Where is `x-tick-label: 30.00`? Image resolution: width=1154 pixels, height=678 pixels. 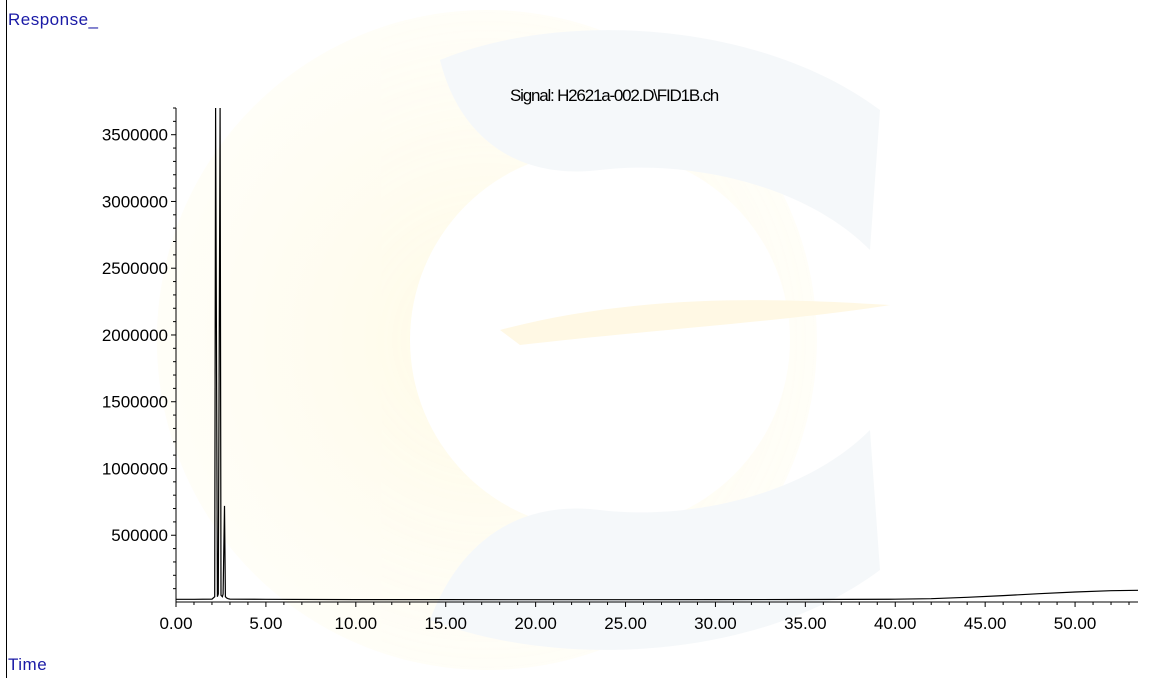
x-tick-label: 30.00 is located at coordinates (715, 623).